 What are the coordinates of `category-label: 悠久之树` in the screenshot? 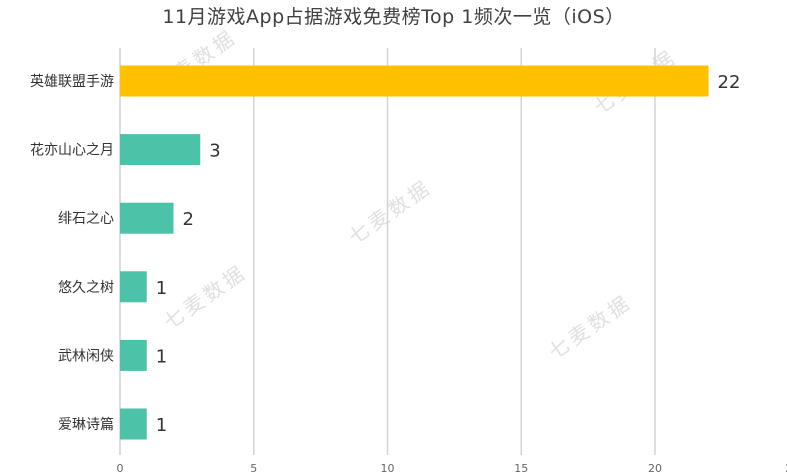 It's located at (86, 288).